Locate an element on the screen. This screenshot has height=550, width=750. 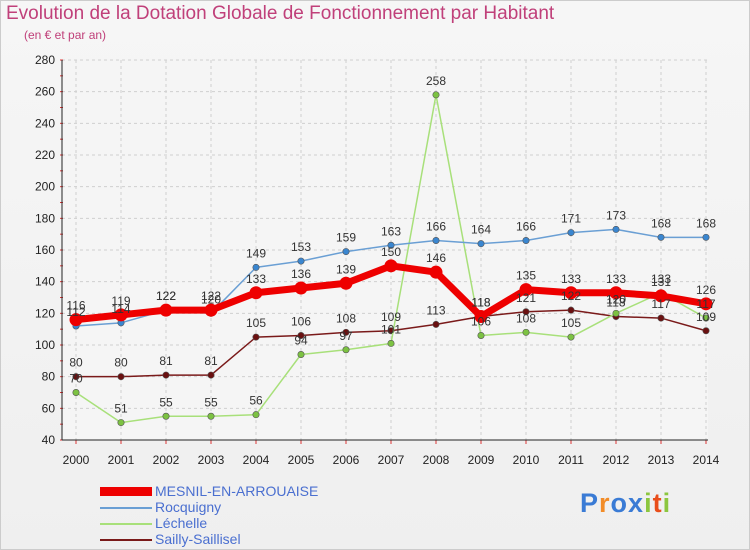
y-tick-label: 180 is located at coordinates (45, 218).